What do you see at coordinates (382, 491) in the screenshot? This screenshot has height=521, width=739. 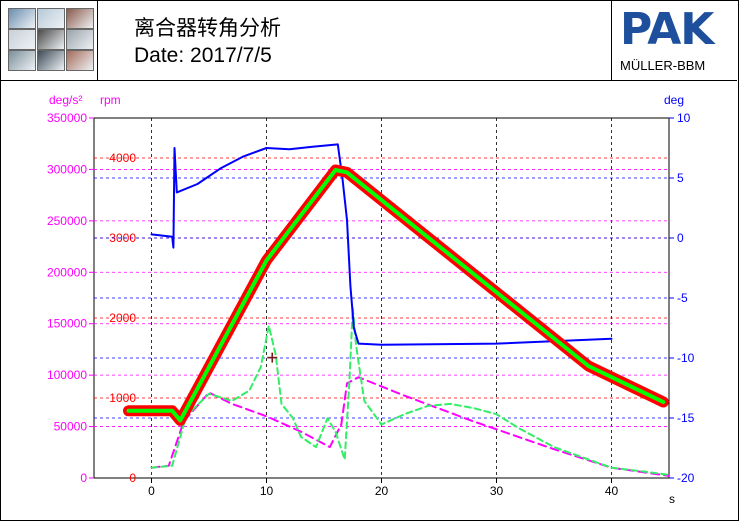 I see `x-tick-label: 20` at bounding box center [382, 491].